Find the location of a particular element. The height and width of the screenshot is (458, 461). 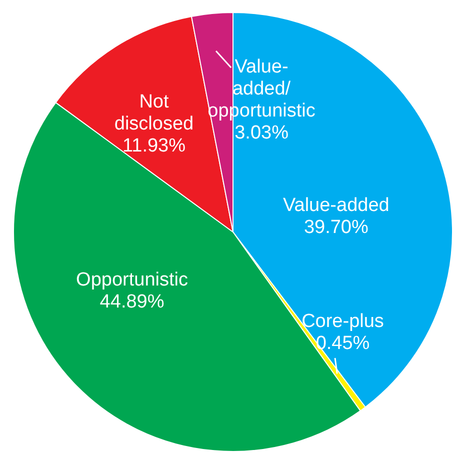

data-label: 39.70% is located at coordinates (336, 227).